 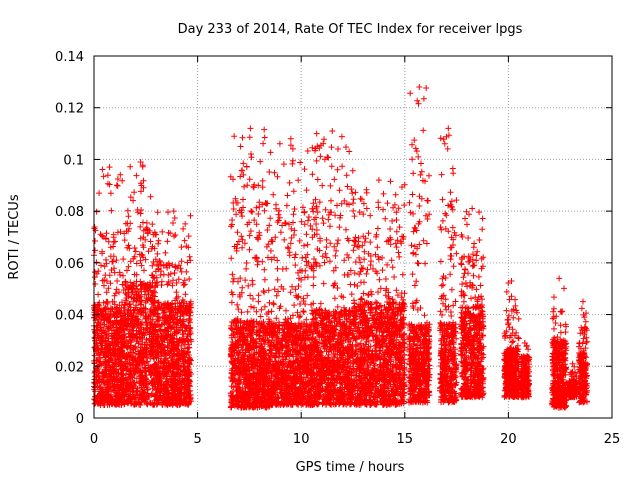 What do you see at coordinates (350, 467) in the screenshot?
I see `x-axis-label: GPS time / hours` at bounding box center [350, 467].